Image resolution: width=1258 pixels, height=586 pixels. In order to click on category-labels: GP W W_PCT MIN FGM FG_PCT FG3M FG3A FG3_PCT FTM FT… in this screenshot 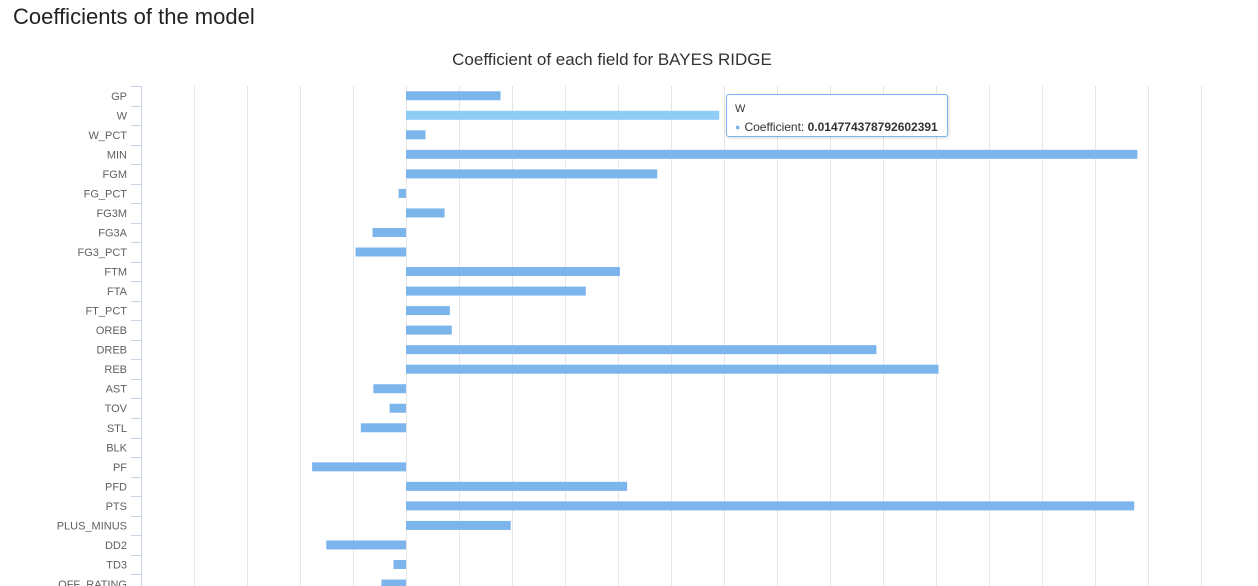, I will do `click(92, 338)`.